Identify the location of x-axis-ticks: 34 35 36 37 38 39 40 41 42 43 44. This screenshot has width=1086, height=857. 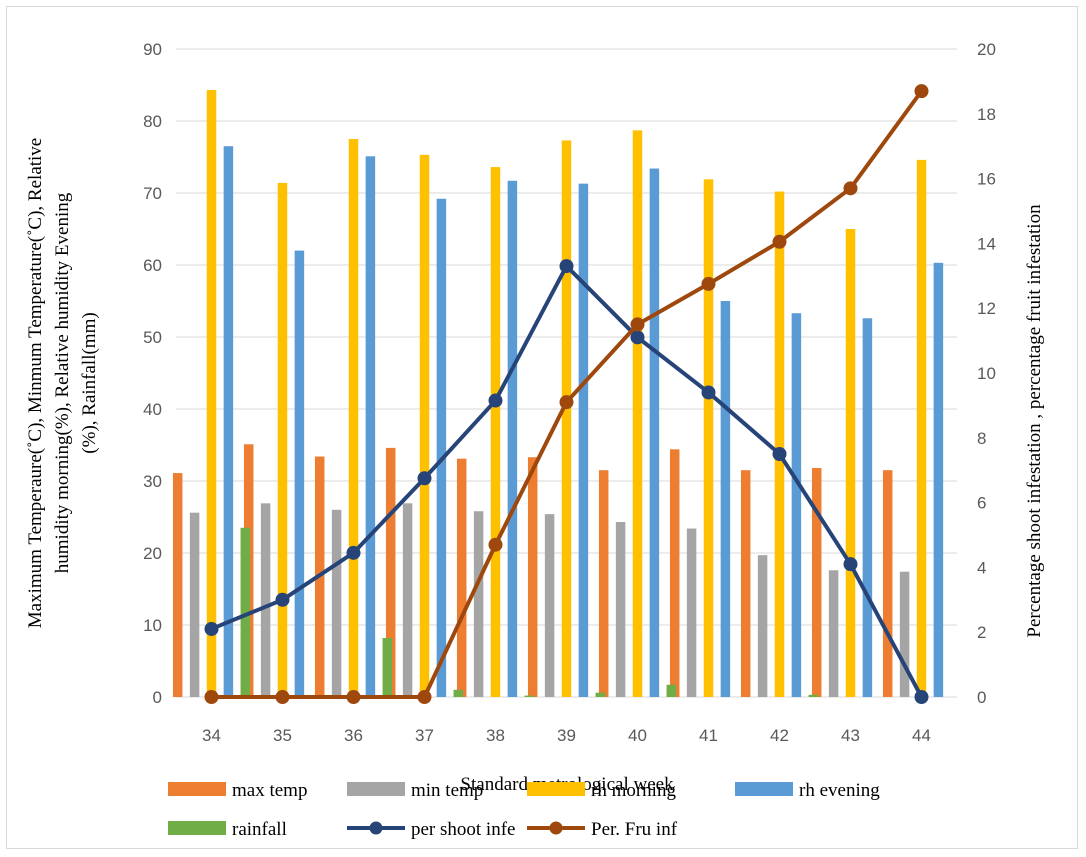
(566, 735).